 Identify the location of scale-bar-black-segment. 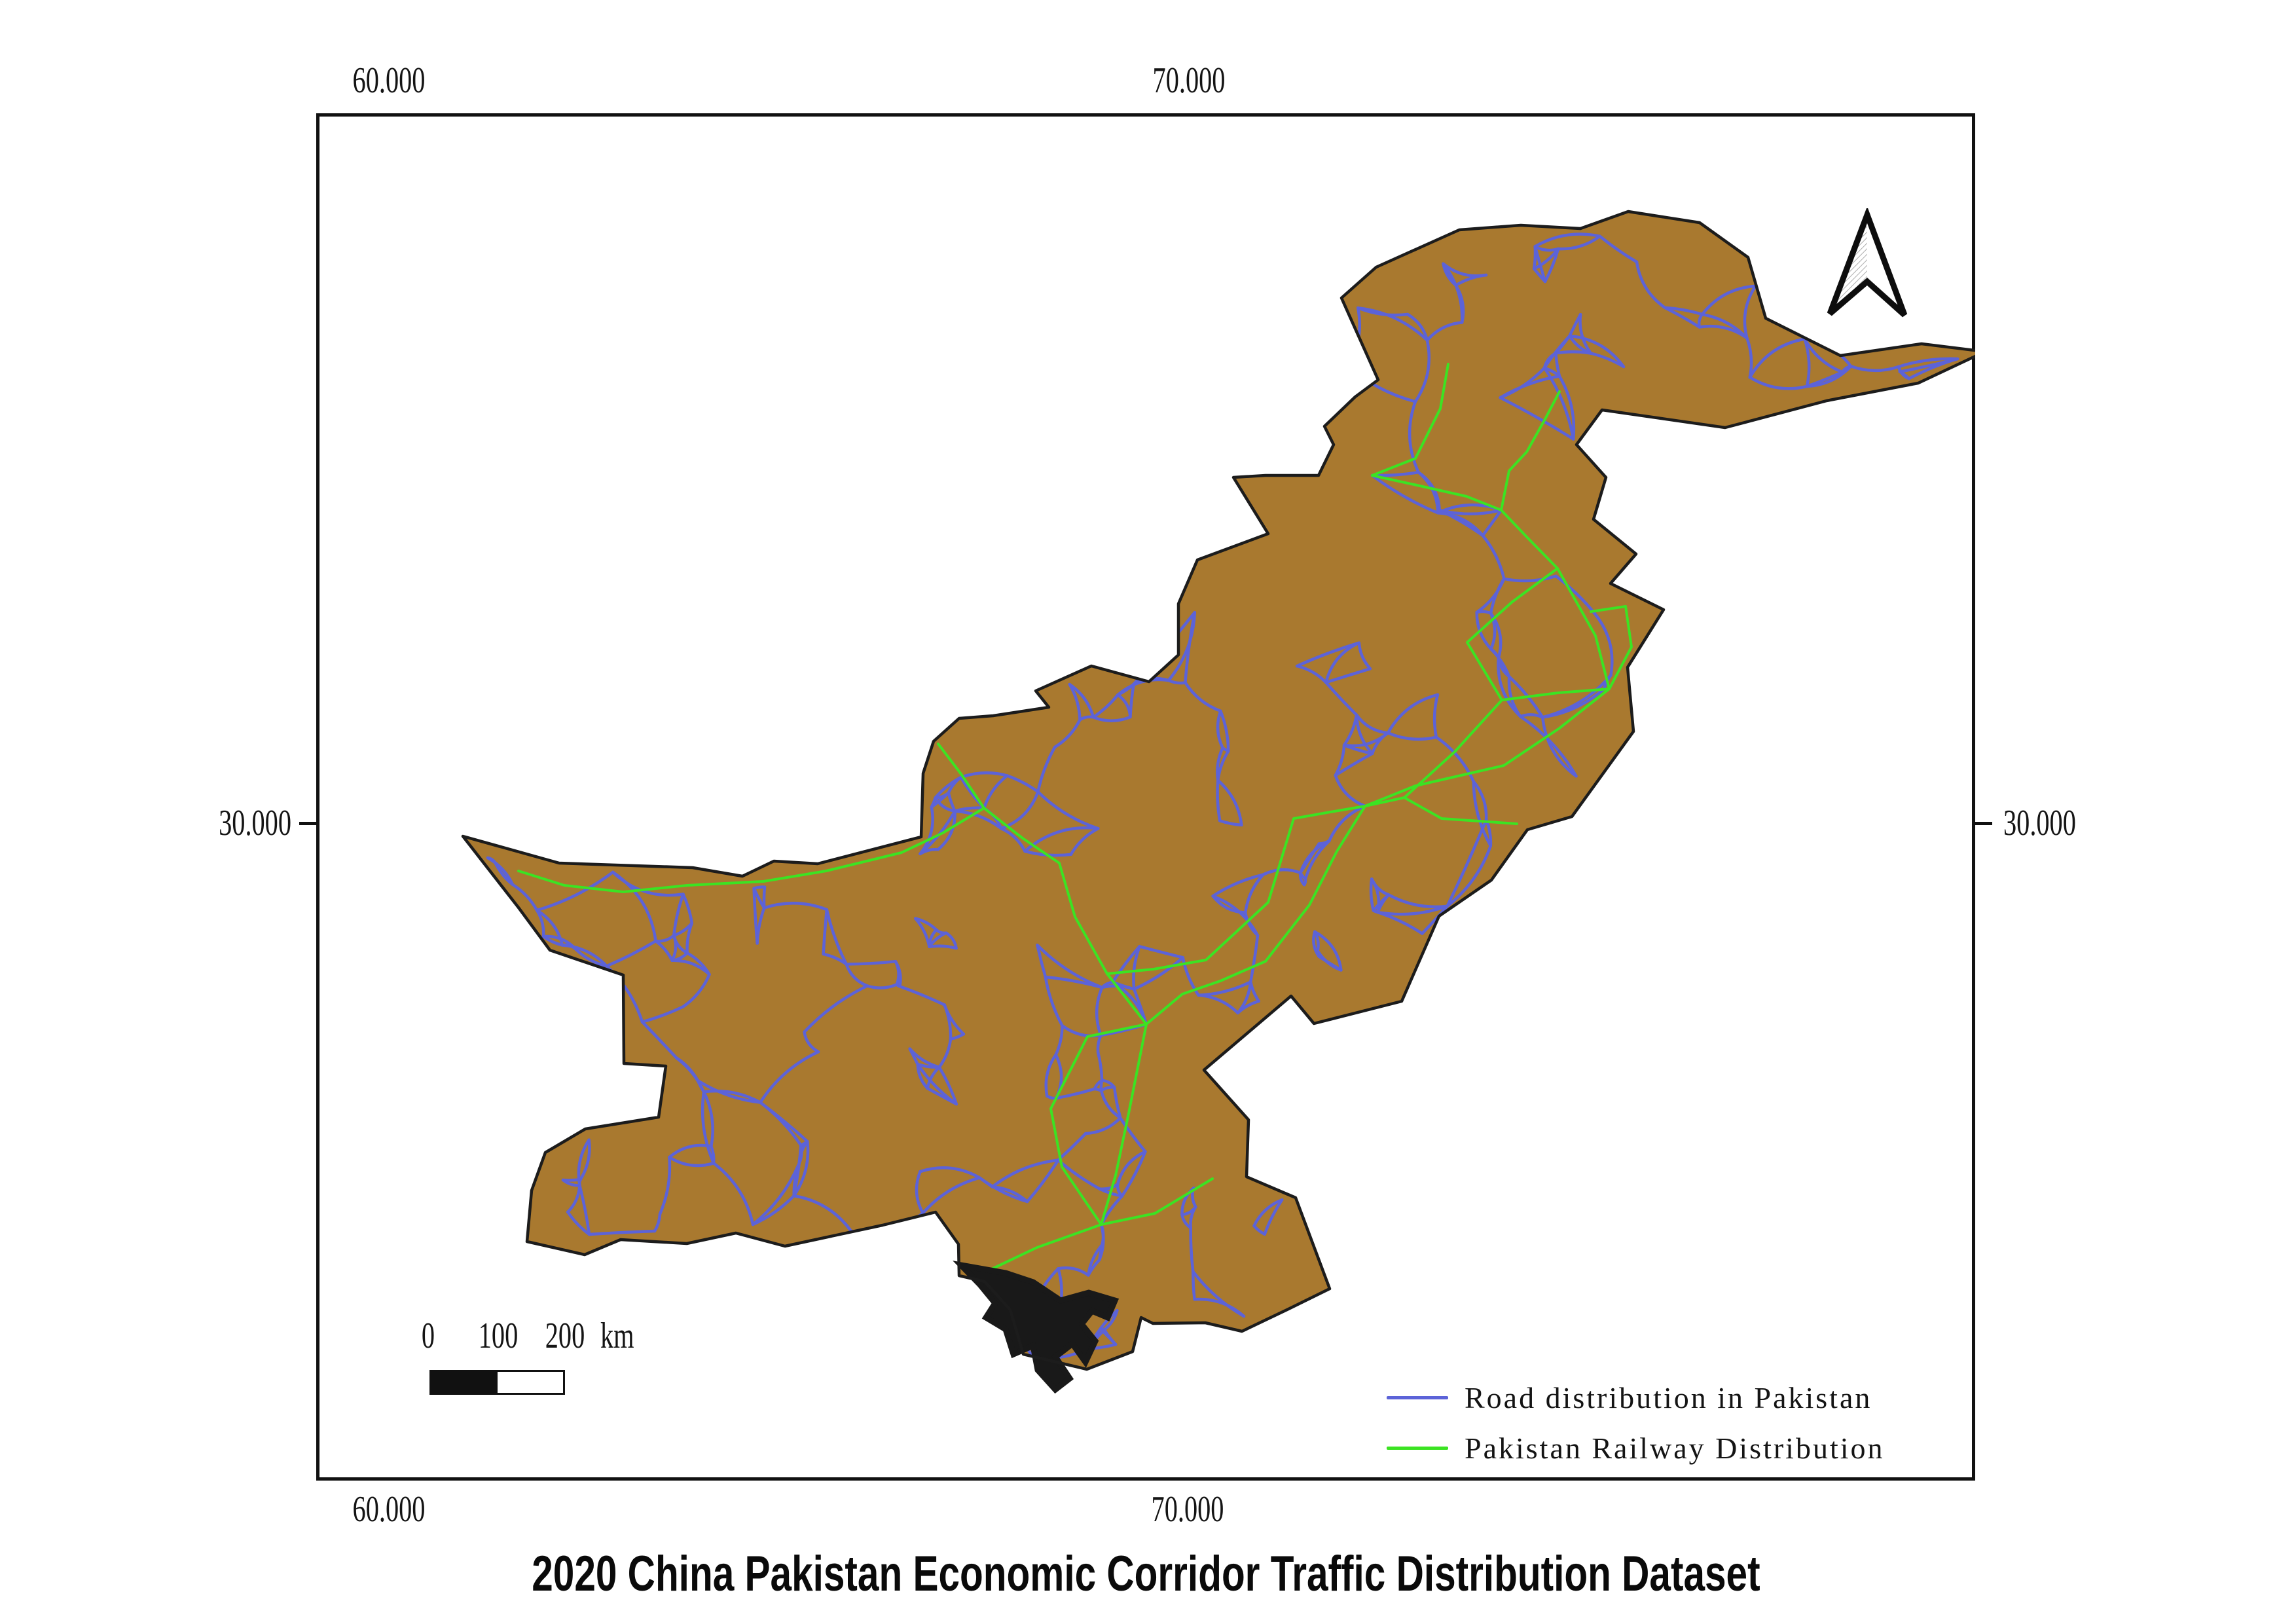
(464, 1382).